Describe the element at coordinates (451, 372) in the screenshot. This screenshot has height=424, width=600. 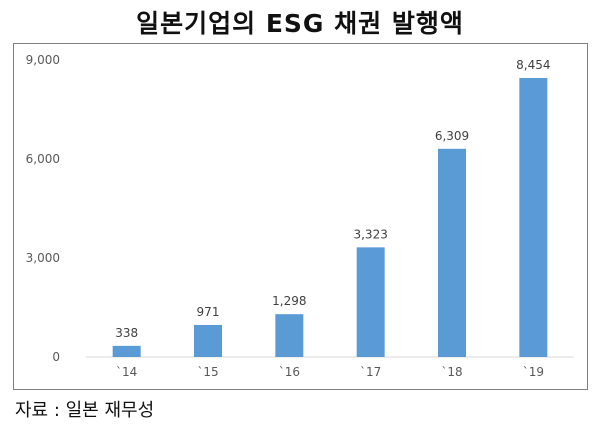
I see `x-tick-label: `18` at that location.